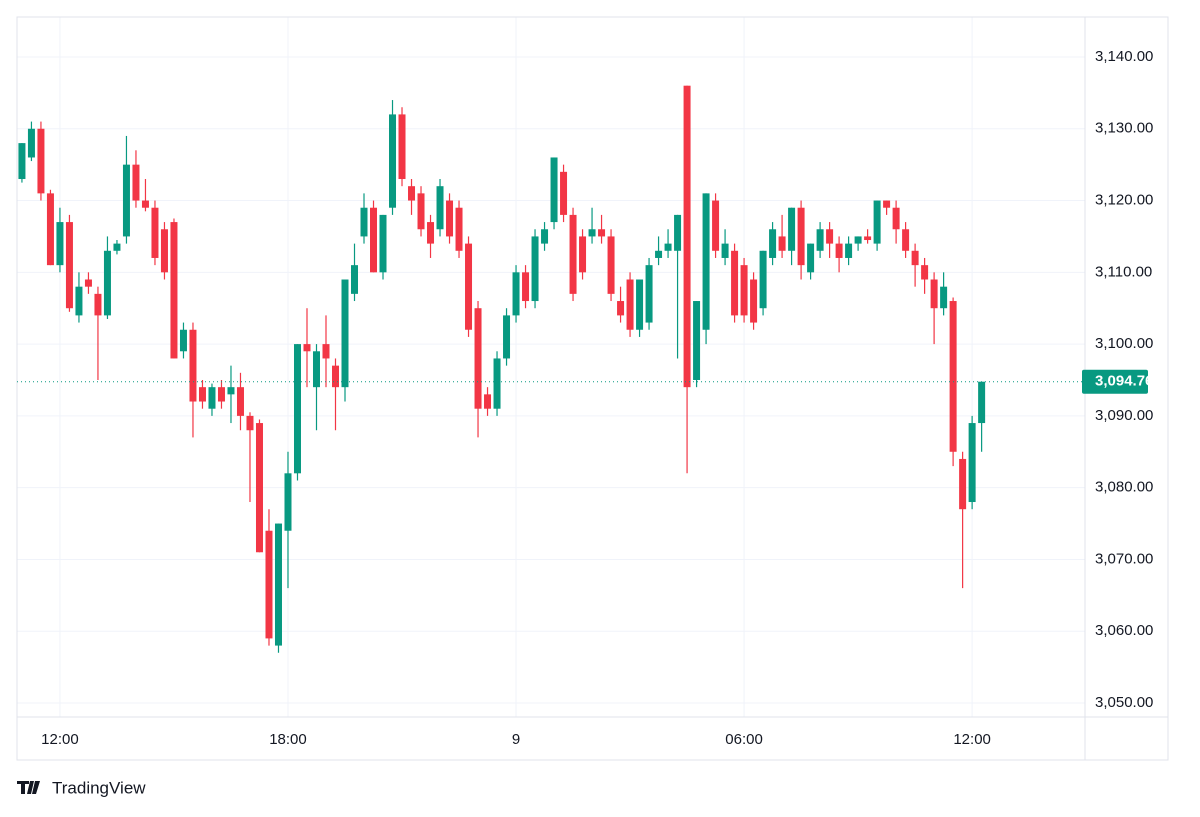 This screenshot has width=1200, height=817. I want to click on logo: TradingView, so click(81, 787).